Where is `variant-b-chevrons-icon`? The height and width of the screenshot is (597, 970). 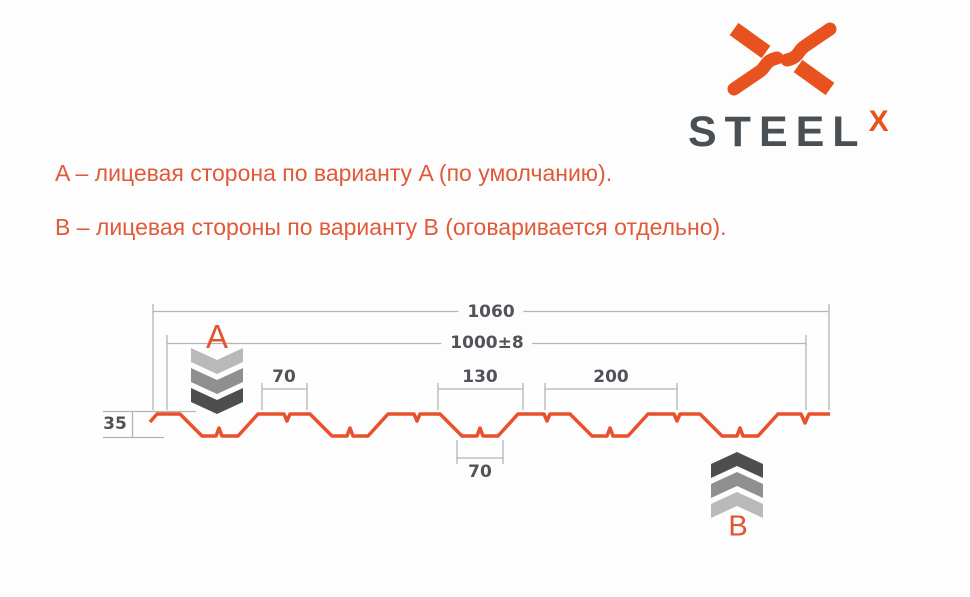 variant-b-chevrons-icon is located at coordinates (737, 485).